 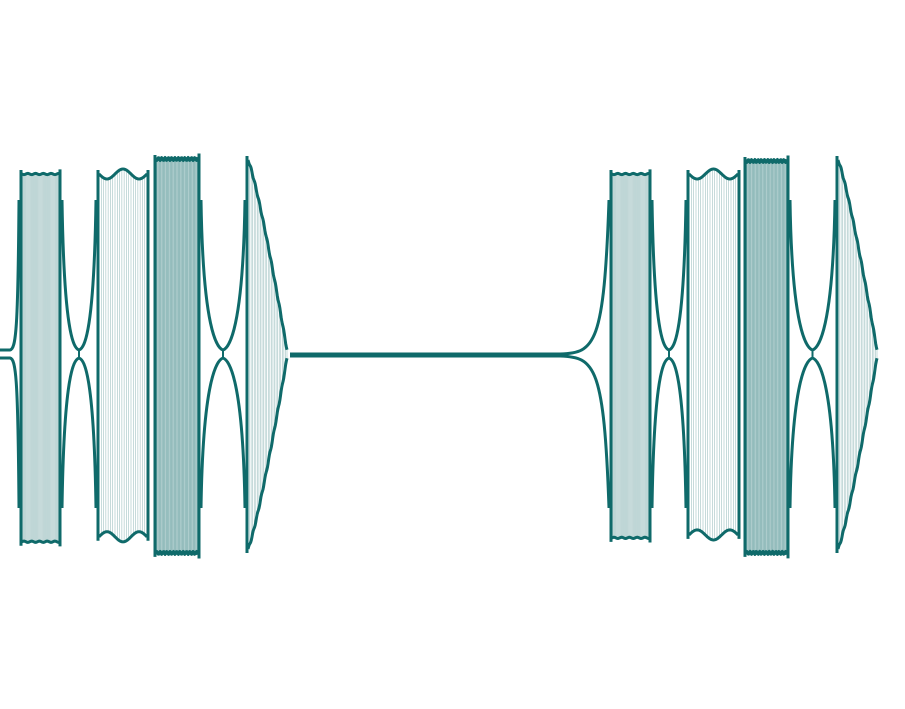 I want to click on baseline-top, so click(x=450, y=277).